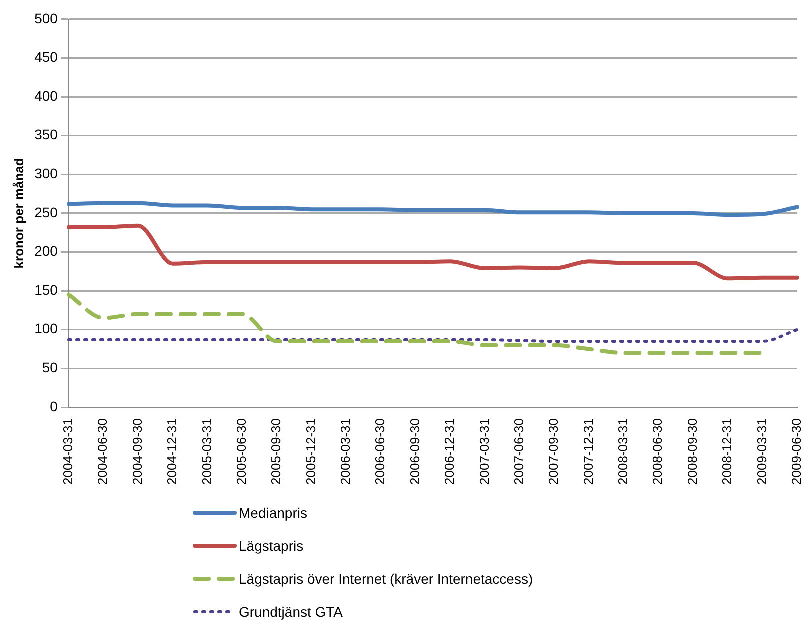 Image resolution: width=808 pixels, height=634 pixels. Describe the element at coordinates (46, 212) in the screenshot. I see `y-tick-label: 250` at that location.